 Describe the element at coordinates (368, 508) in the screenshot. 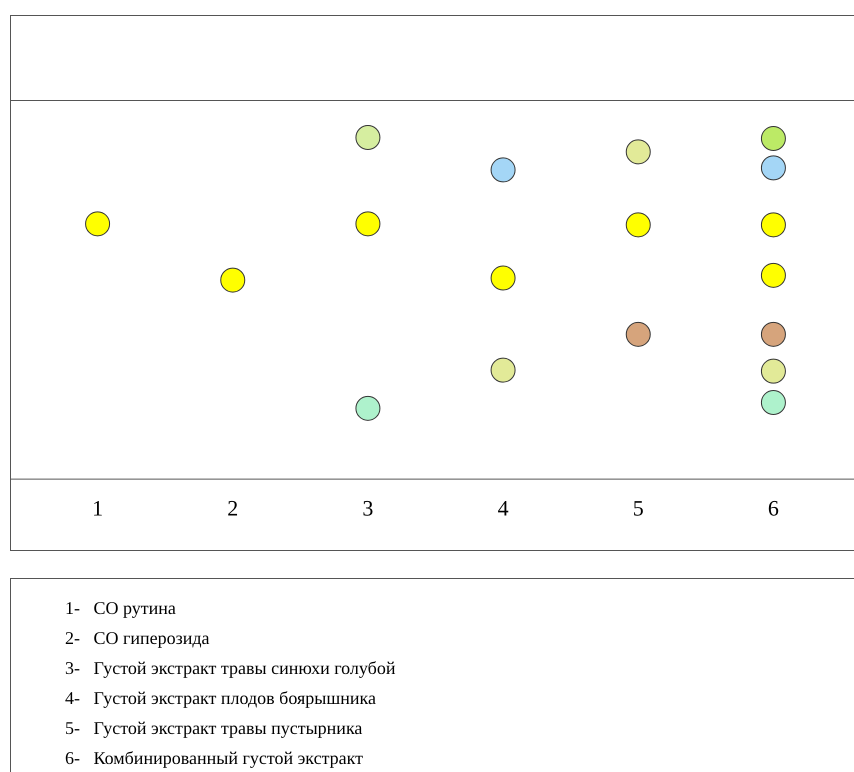

I see `x-tick-label: 3` at that location.